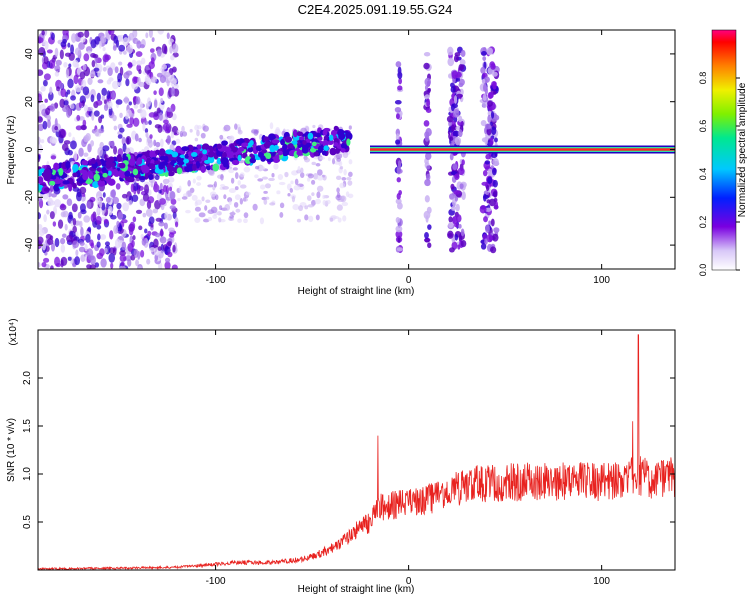 The height and width of the screenshot is (600, 750). Describe the element at coordinates (27, 426) in the screenshot. I see `y-tick-label: 1.5` at that location.